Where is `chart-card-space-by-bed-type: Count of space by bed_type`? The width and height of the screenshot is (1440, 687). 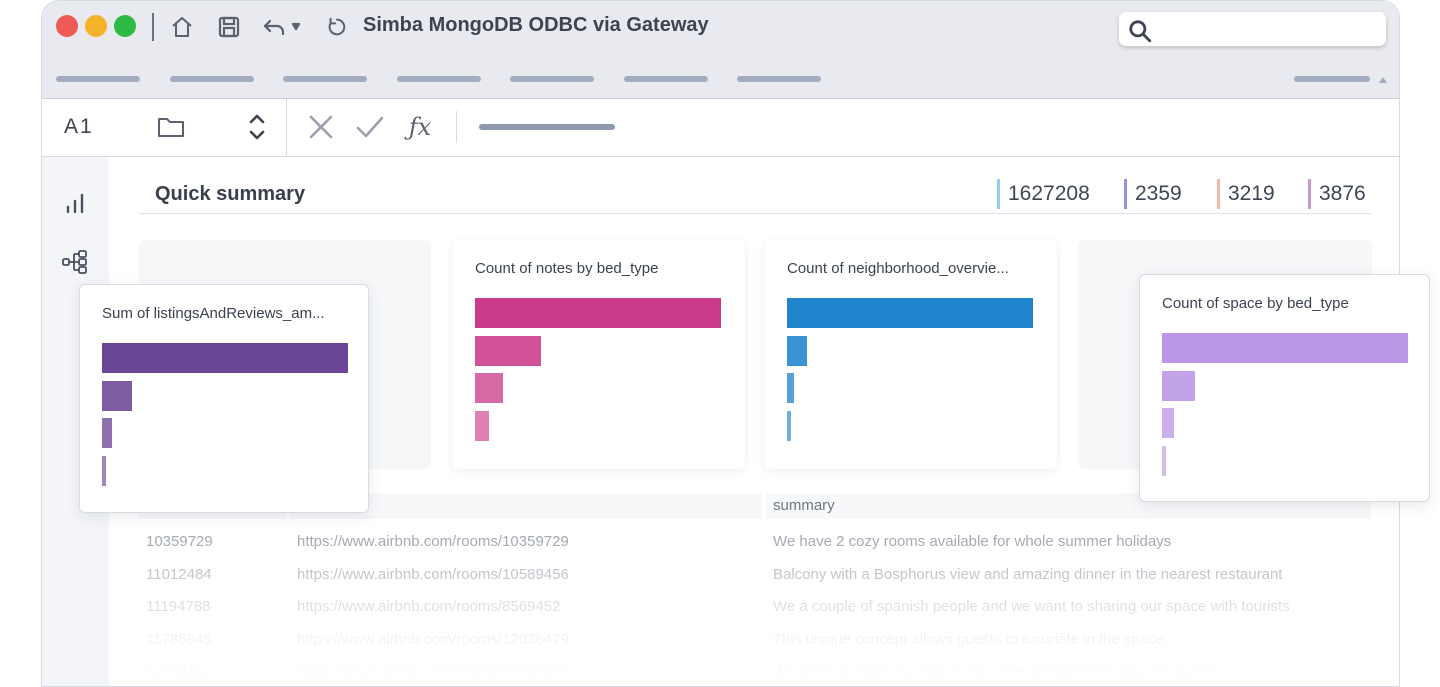 chart-card-space-by-bed-type: Count of space by bed_type is located at coordinates (1284, 388).